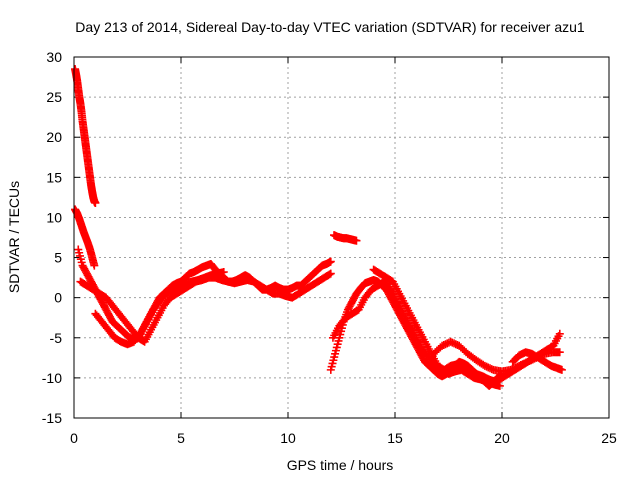  What do you see at coordinates (288, 438) in the screenshot?
I see `x-tick-label: 10` at bounding box center [288, 438].